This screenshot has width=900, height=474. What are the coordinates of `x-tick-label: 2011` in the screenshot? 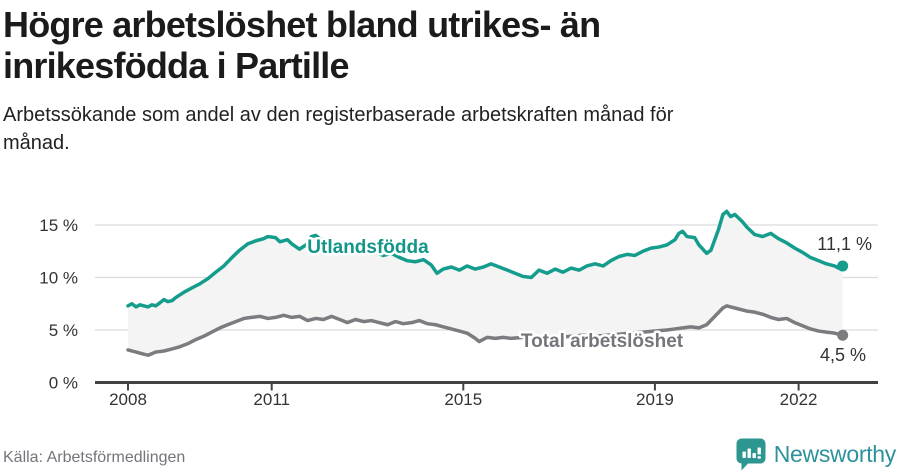 It's located at (271, 399).